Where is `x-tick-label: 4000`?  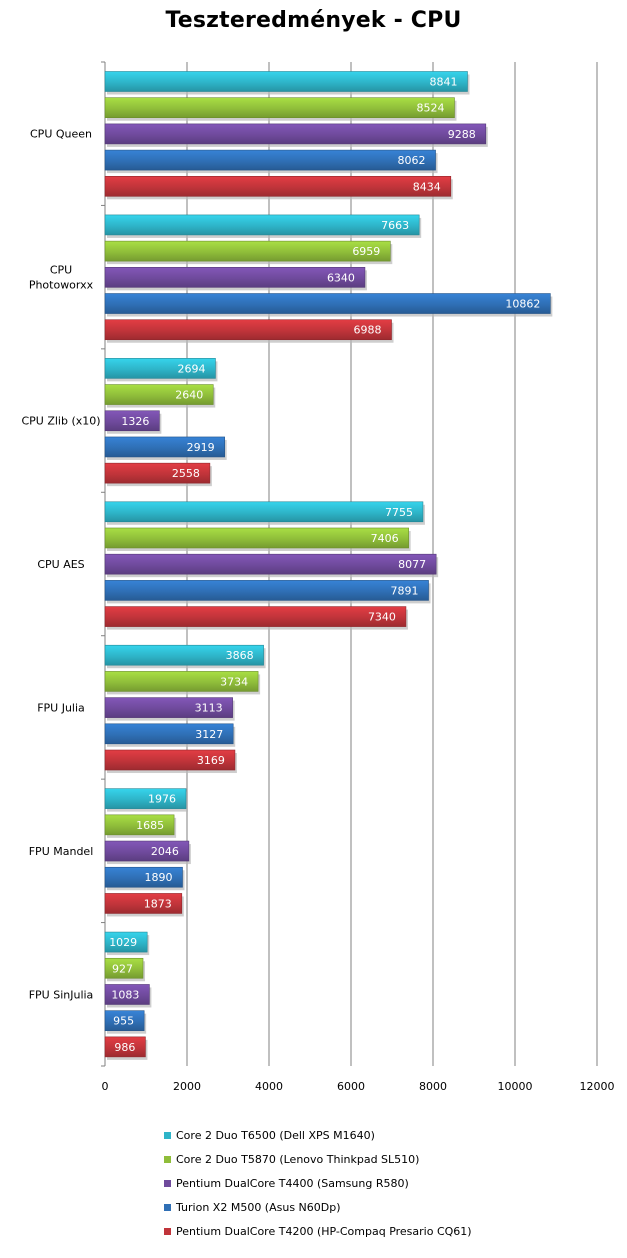
x-tick-label: 4000 is located at coordinates (269, 1086).